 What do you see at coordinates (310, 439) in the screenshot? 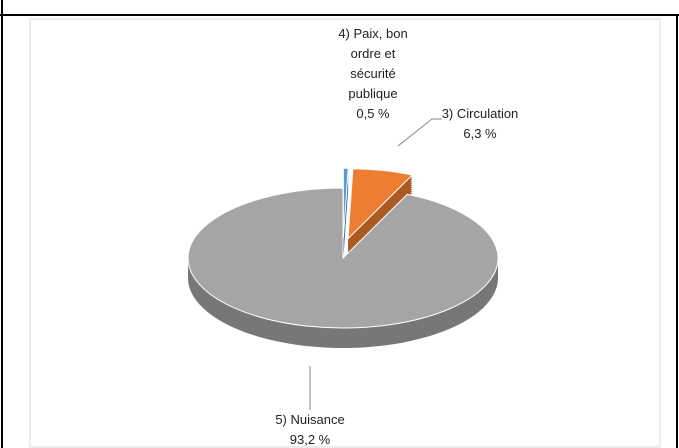
I see `value-label: 93,2 %` at bounding box center [310, 439].